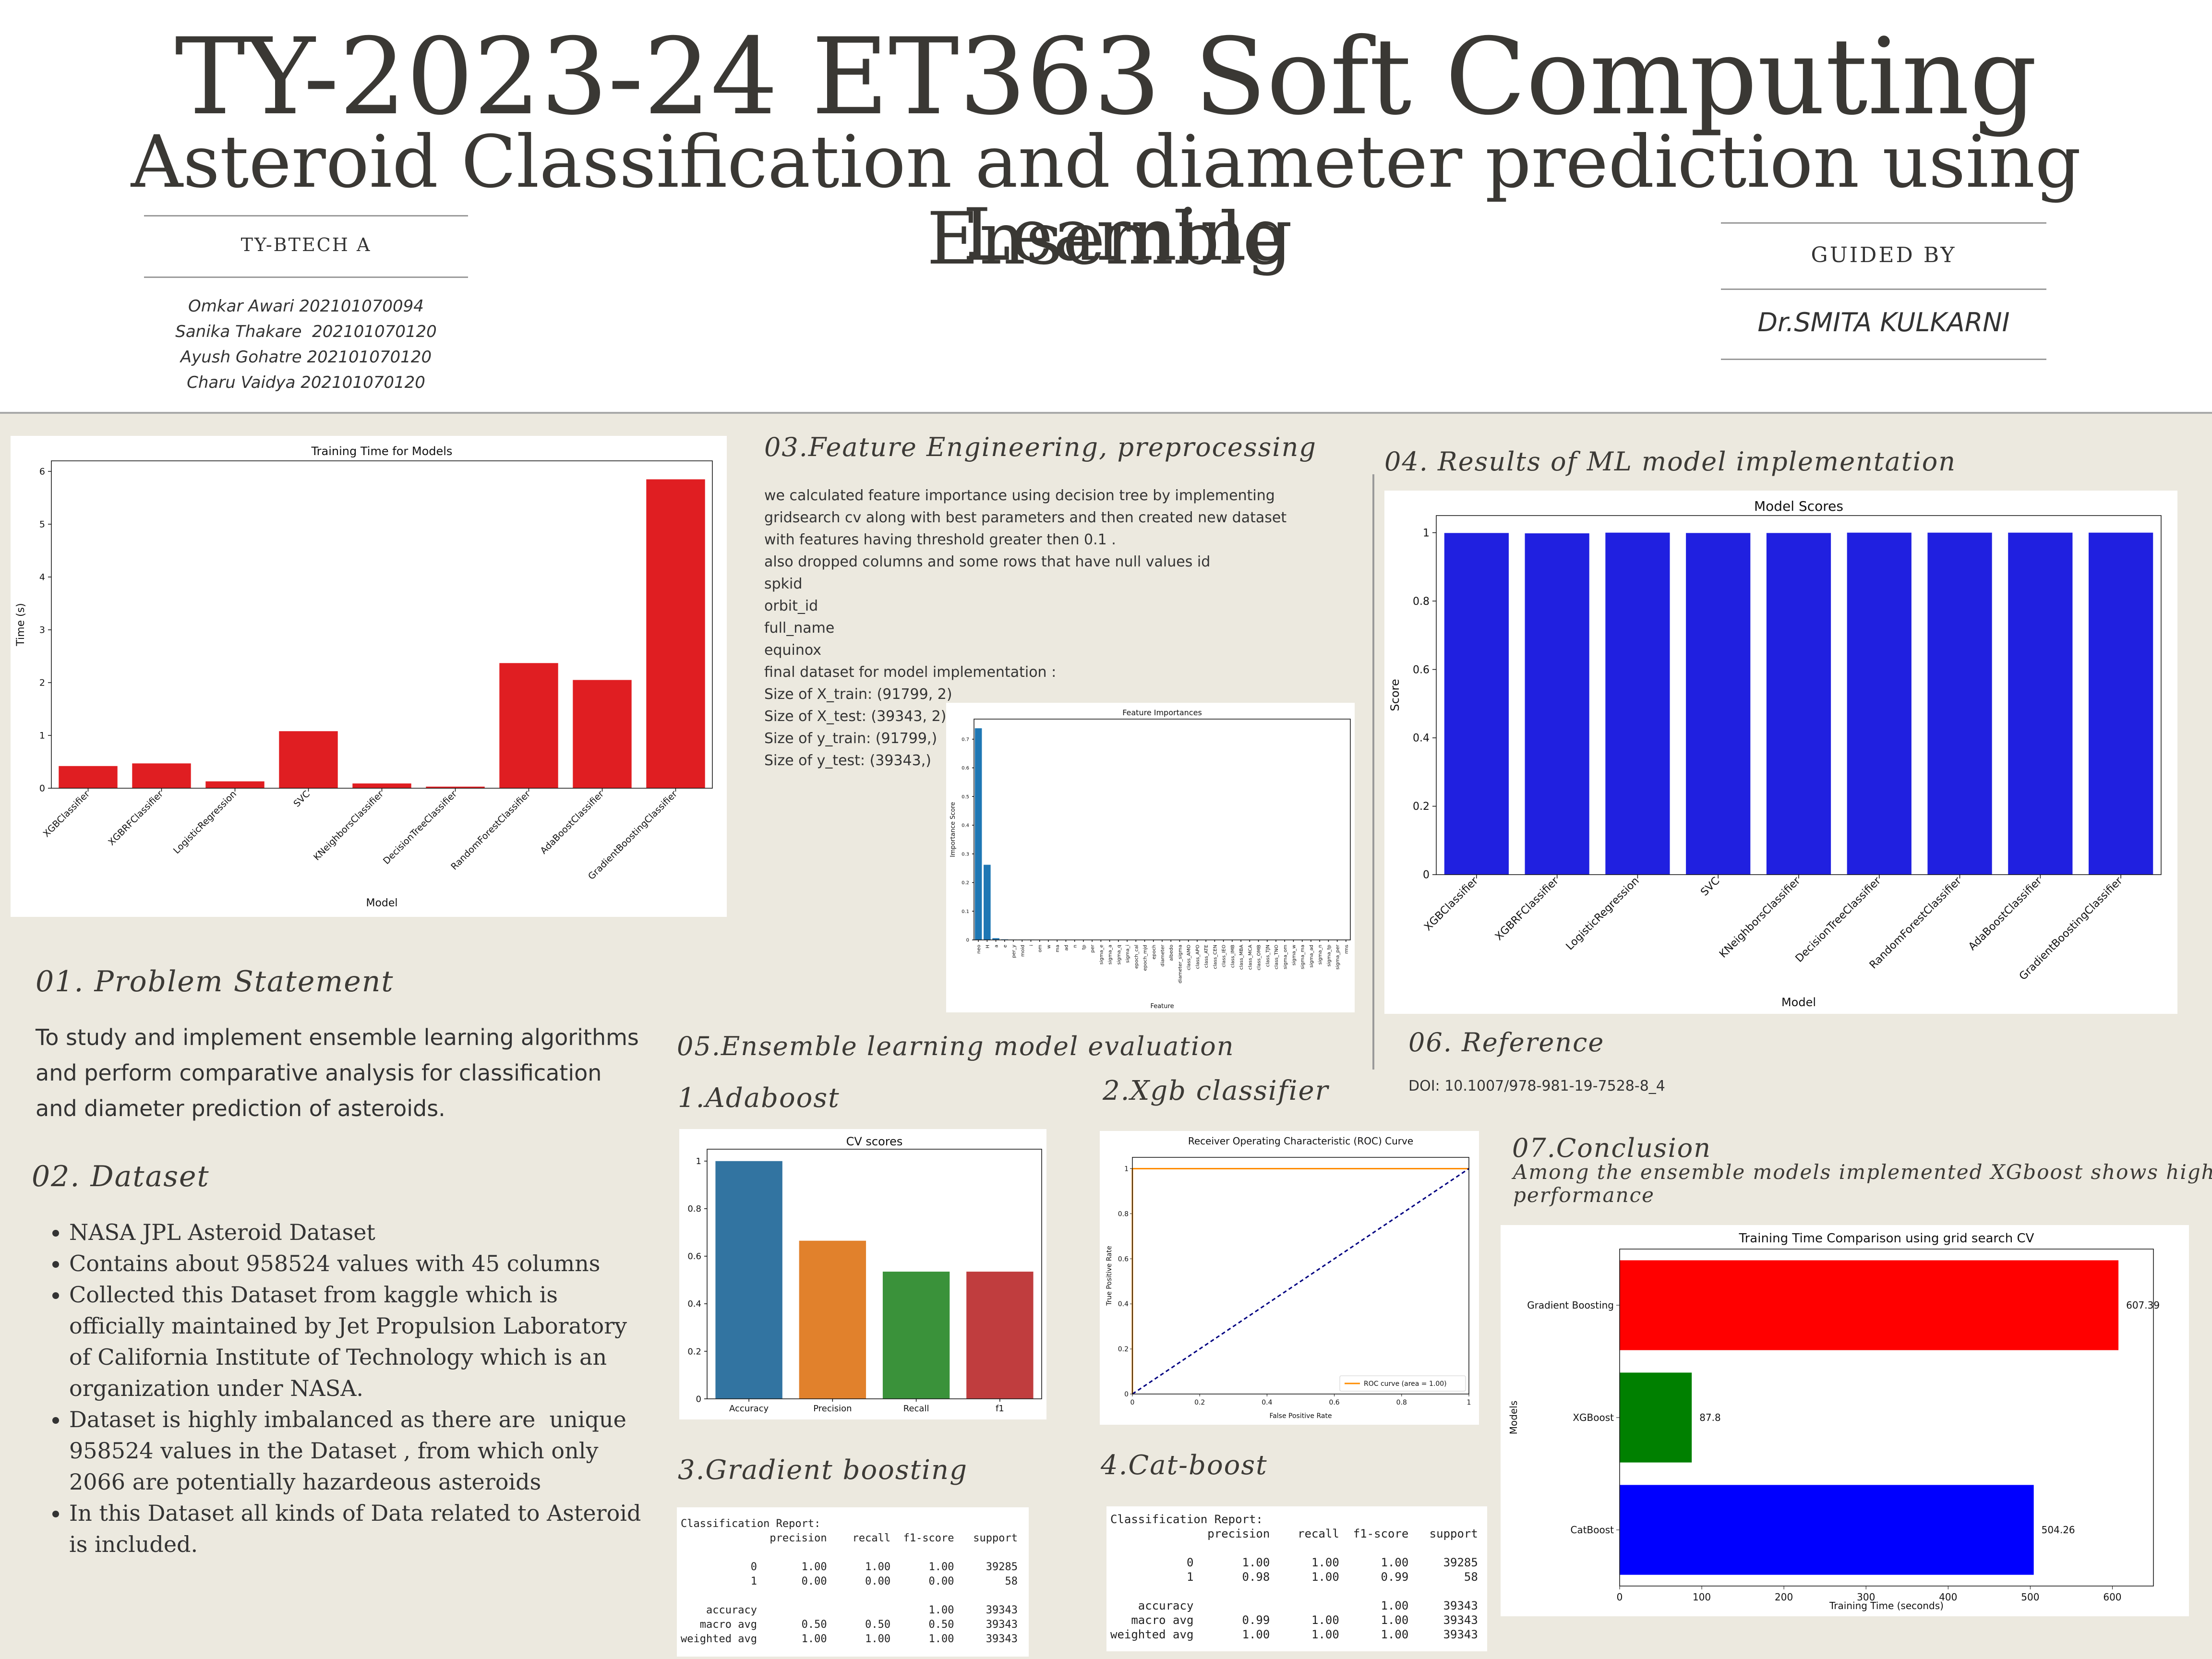 The image size is (2212, 1659). I want to click on y-tick-label: 0.5, so click(965, 797).